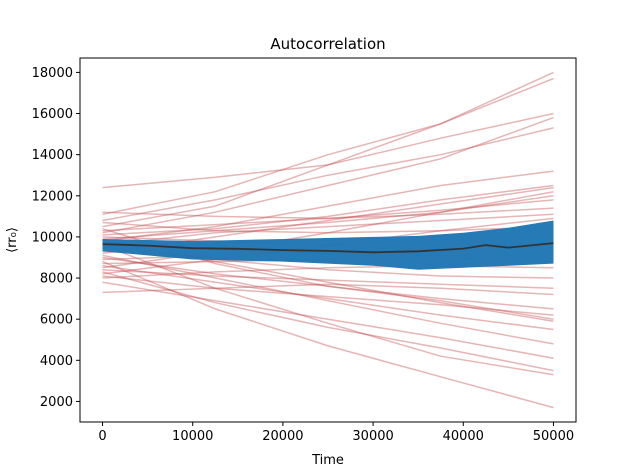  I want to click on y-tick-label-4000: 4000, so click(56, 361).